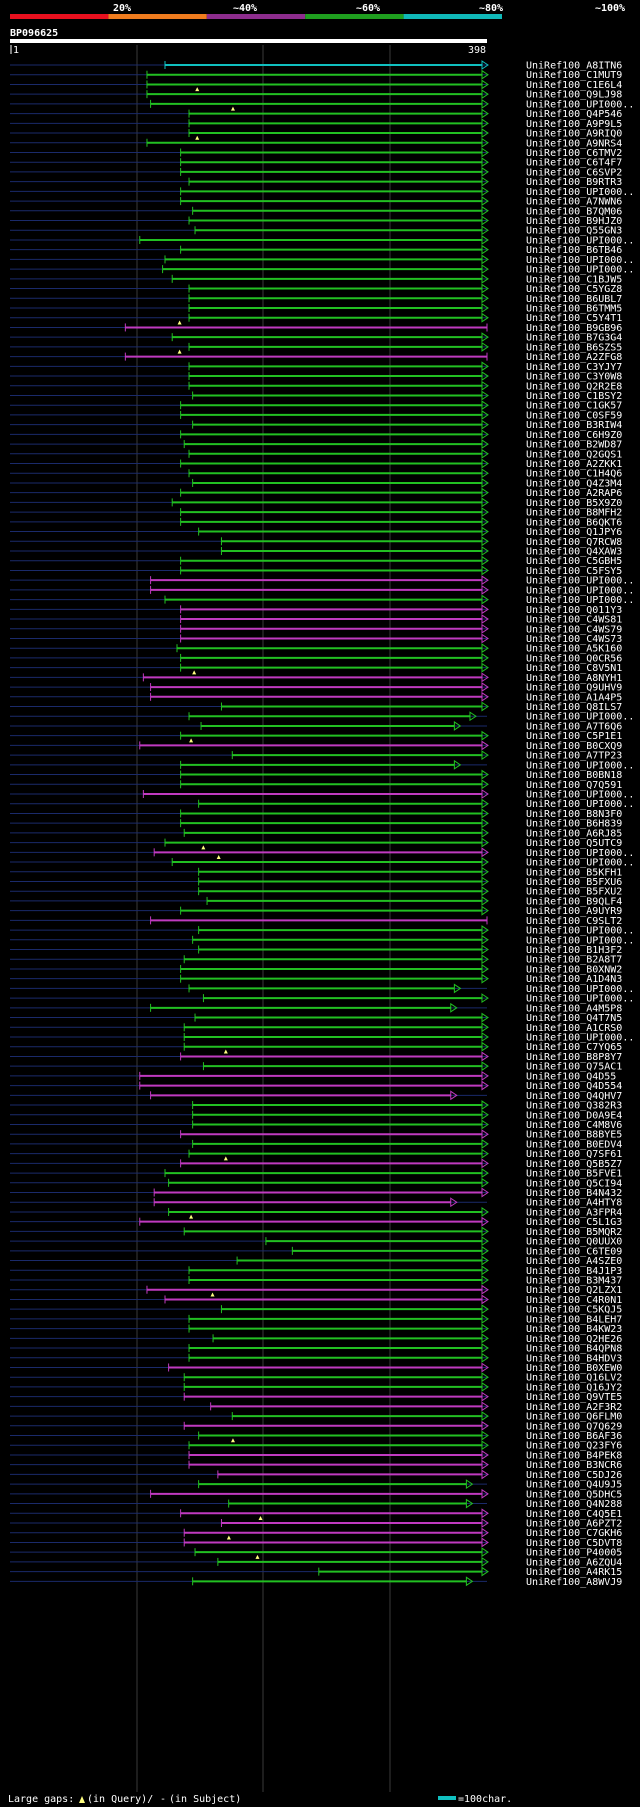 This screenshot has width=640, height=1807. What do you see at coordinates (574, 1514) in the screenshot?
I see `hit-label: UniRef100_C4Q5E1` at bounding box center [574, 1514].